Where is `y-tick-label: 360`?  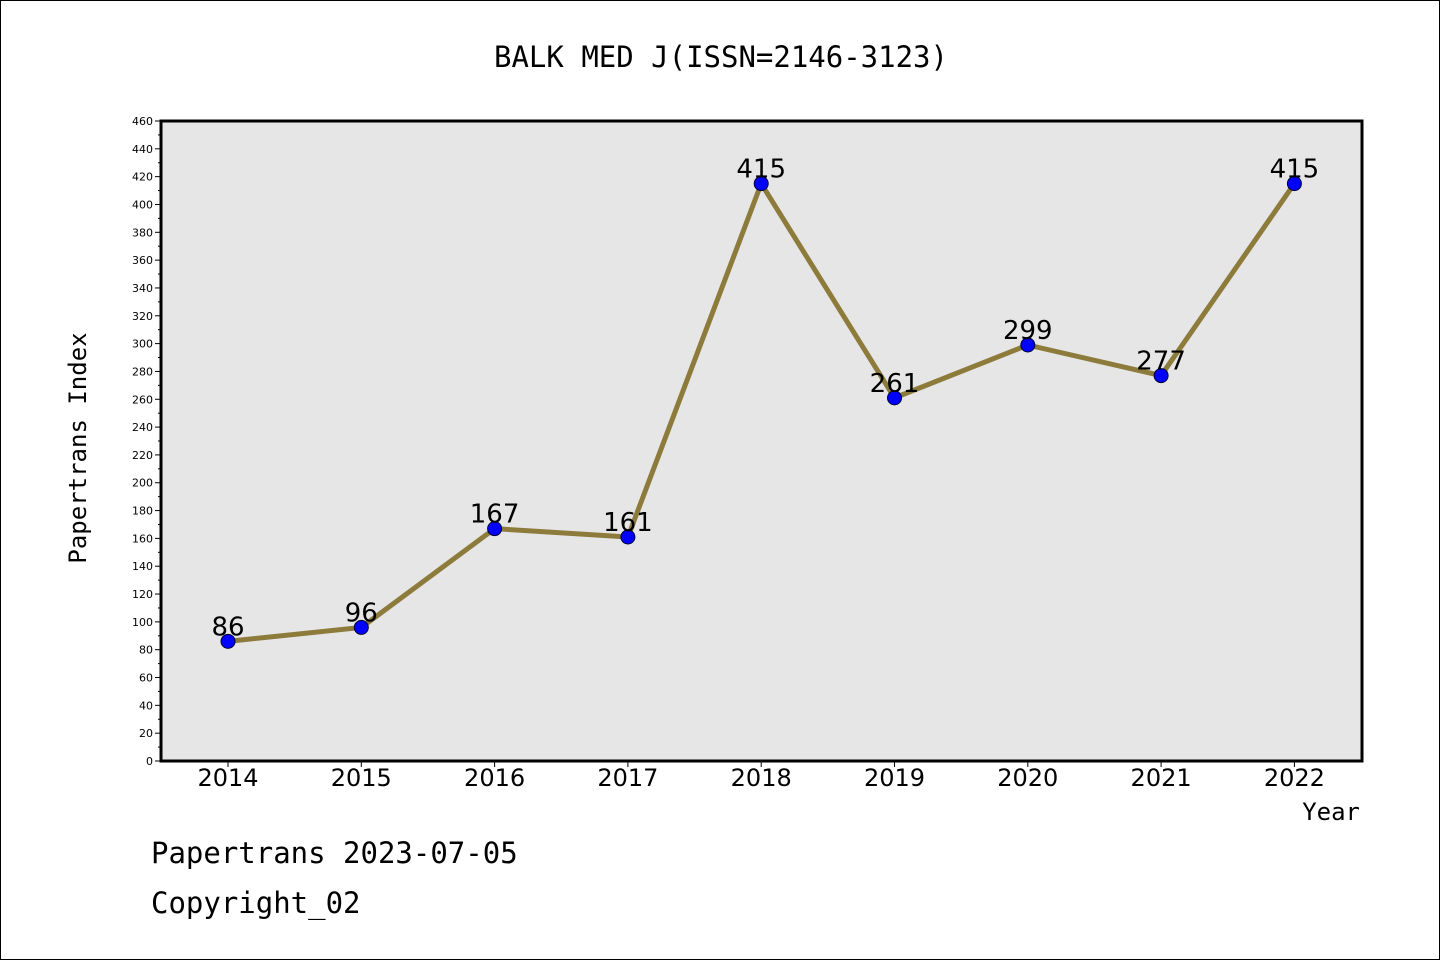 y-tick-label: 360 is located at coordinates (142, 260).